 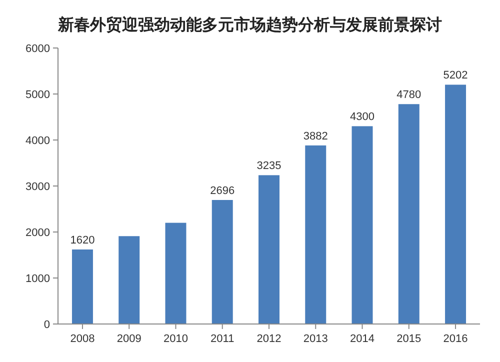 I want to click on y-tick-label: 6000, so click(x=38, y=48).